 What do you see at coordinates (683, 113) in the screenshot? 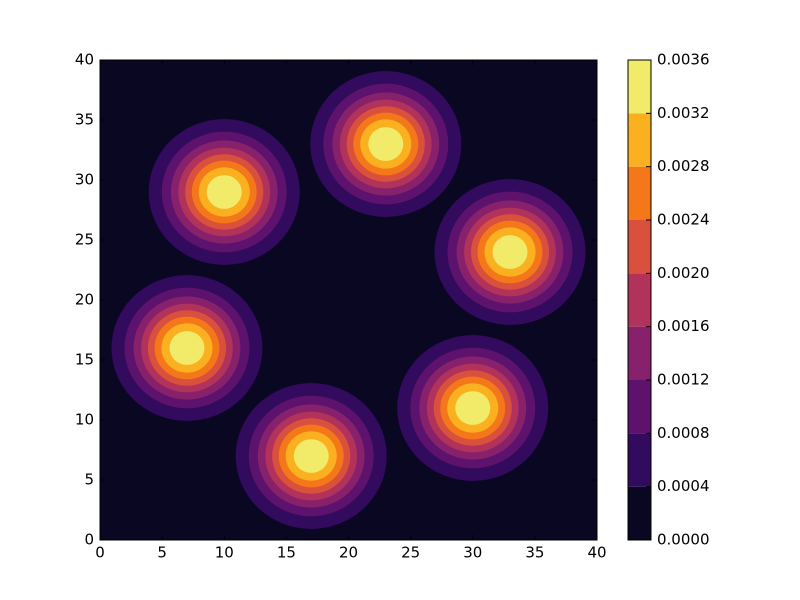
I see `colorbar-tick-label: 0.0032` at bounding box center [683, 113].